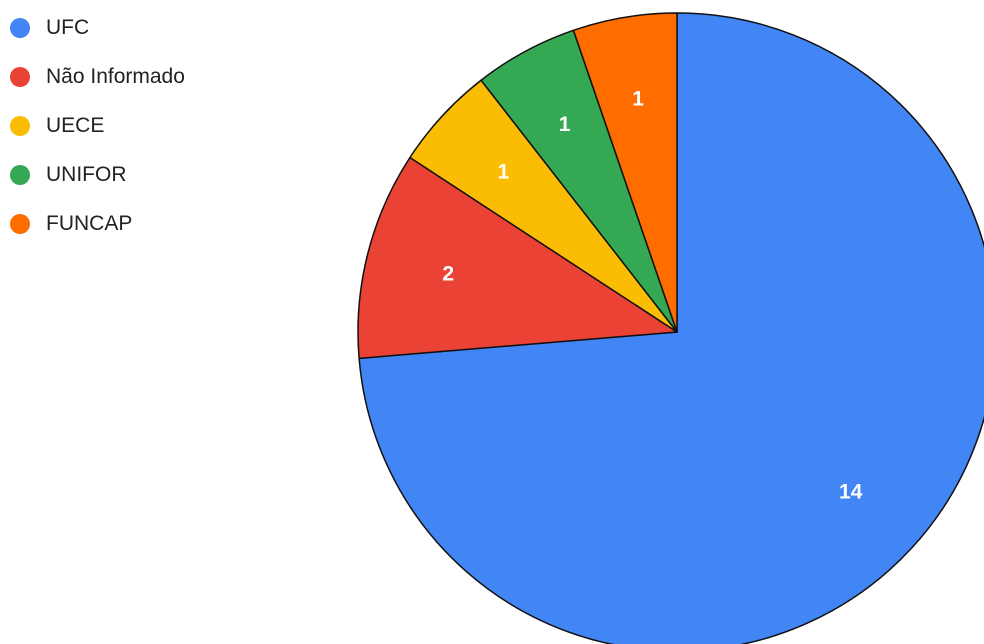 This screenshot has width=984, height=644. What do you see at coordinates (448, 274) in the screenshot?
I see `slice-data-label: 2` at bounding box center [448, 274].